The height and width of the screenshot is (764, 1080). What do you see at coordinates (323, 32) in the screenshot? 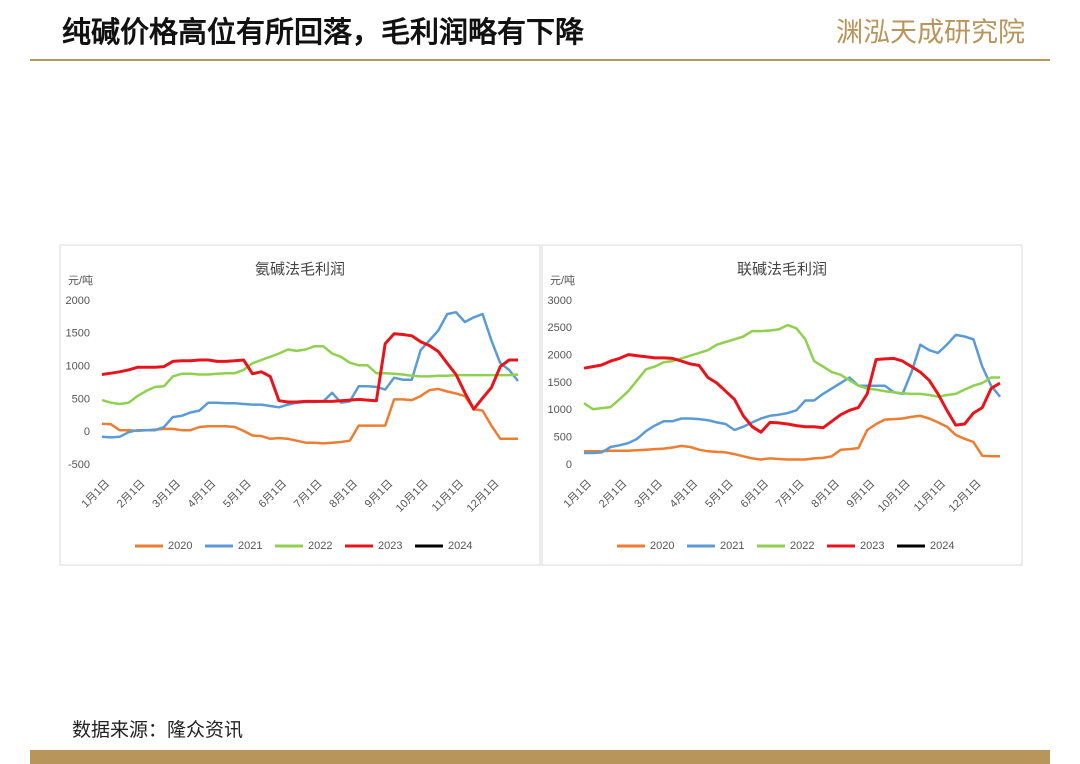
I see `slide-title: 纯碱价格高位有所回落，毛利润略有下降` at bounding box center [323, 32].